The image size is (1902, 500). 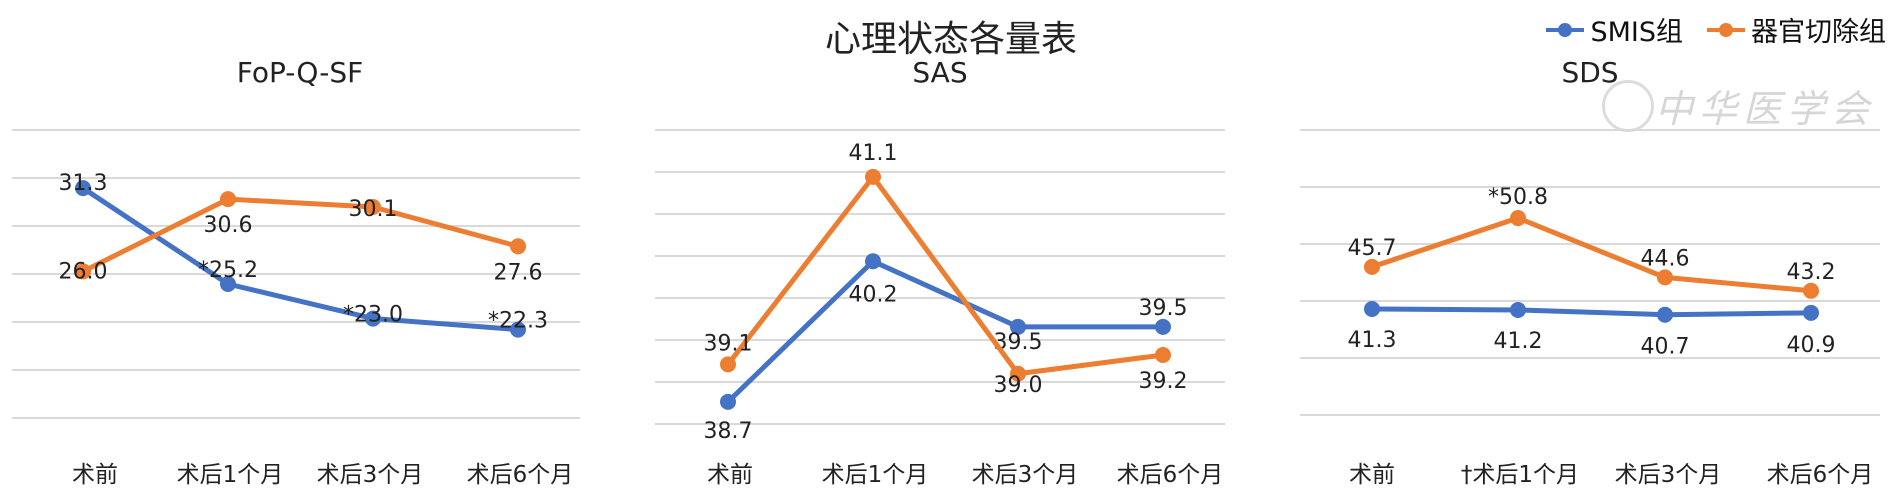 What do you see at coordinates (1665, 258) in the screenshot?
I see `data-label: 44.6` at bounding box center [1665, 258].